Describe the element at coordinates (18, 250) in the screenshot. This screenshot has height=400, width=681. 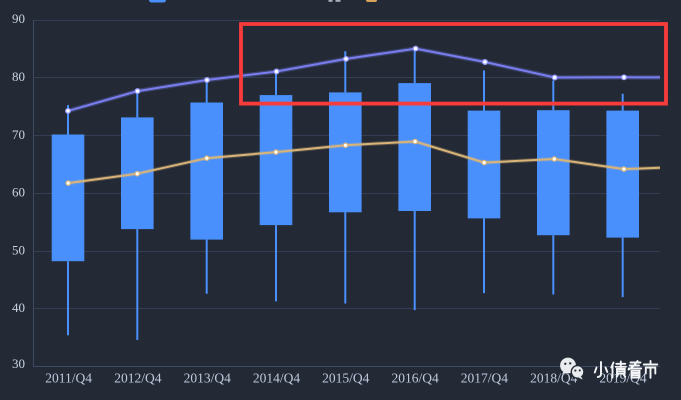
I see `svg-text: 50` at that location.